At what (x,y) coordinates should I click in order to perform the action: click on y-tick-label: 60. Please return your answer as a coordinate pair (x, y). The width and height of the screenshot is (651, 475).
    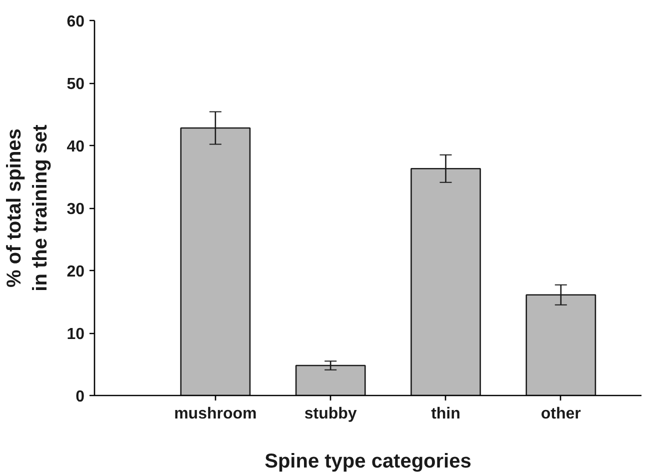
    Looking at the image, I should click on (75, 22).